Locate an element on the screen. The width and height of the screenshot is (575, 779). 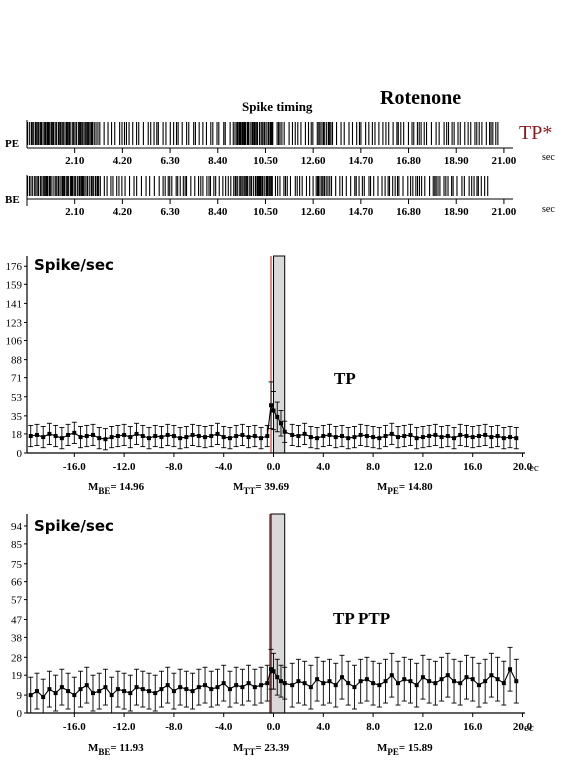
raster-tick-label: 18.90 is located at coordinates (456, 212).